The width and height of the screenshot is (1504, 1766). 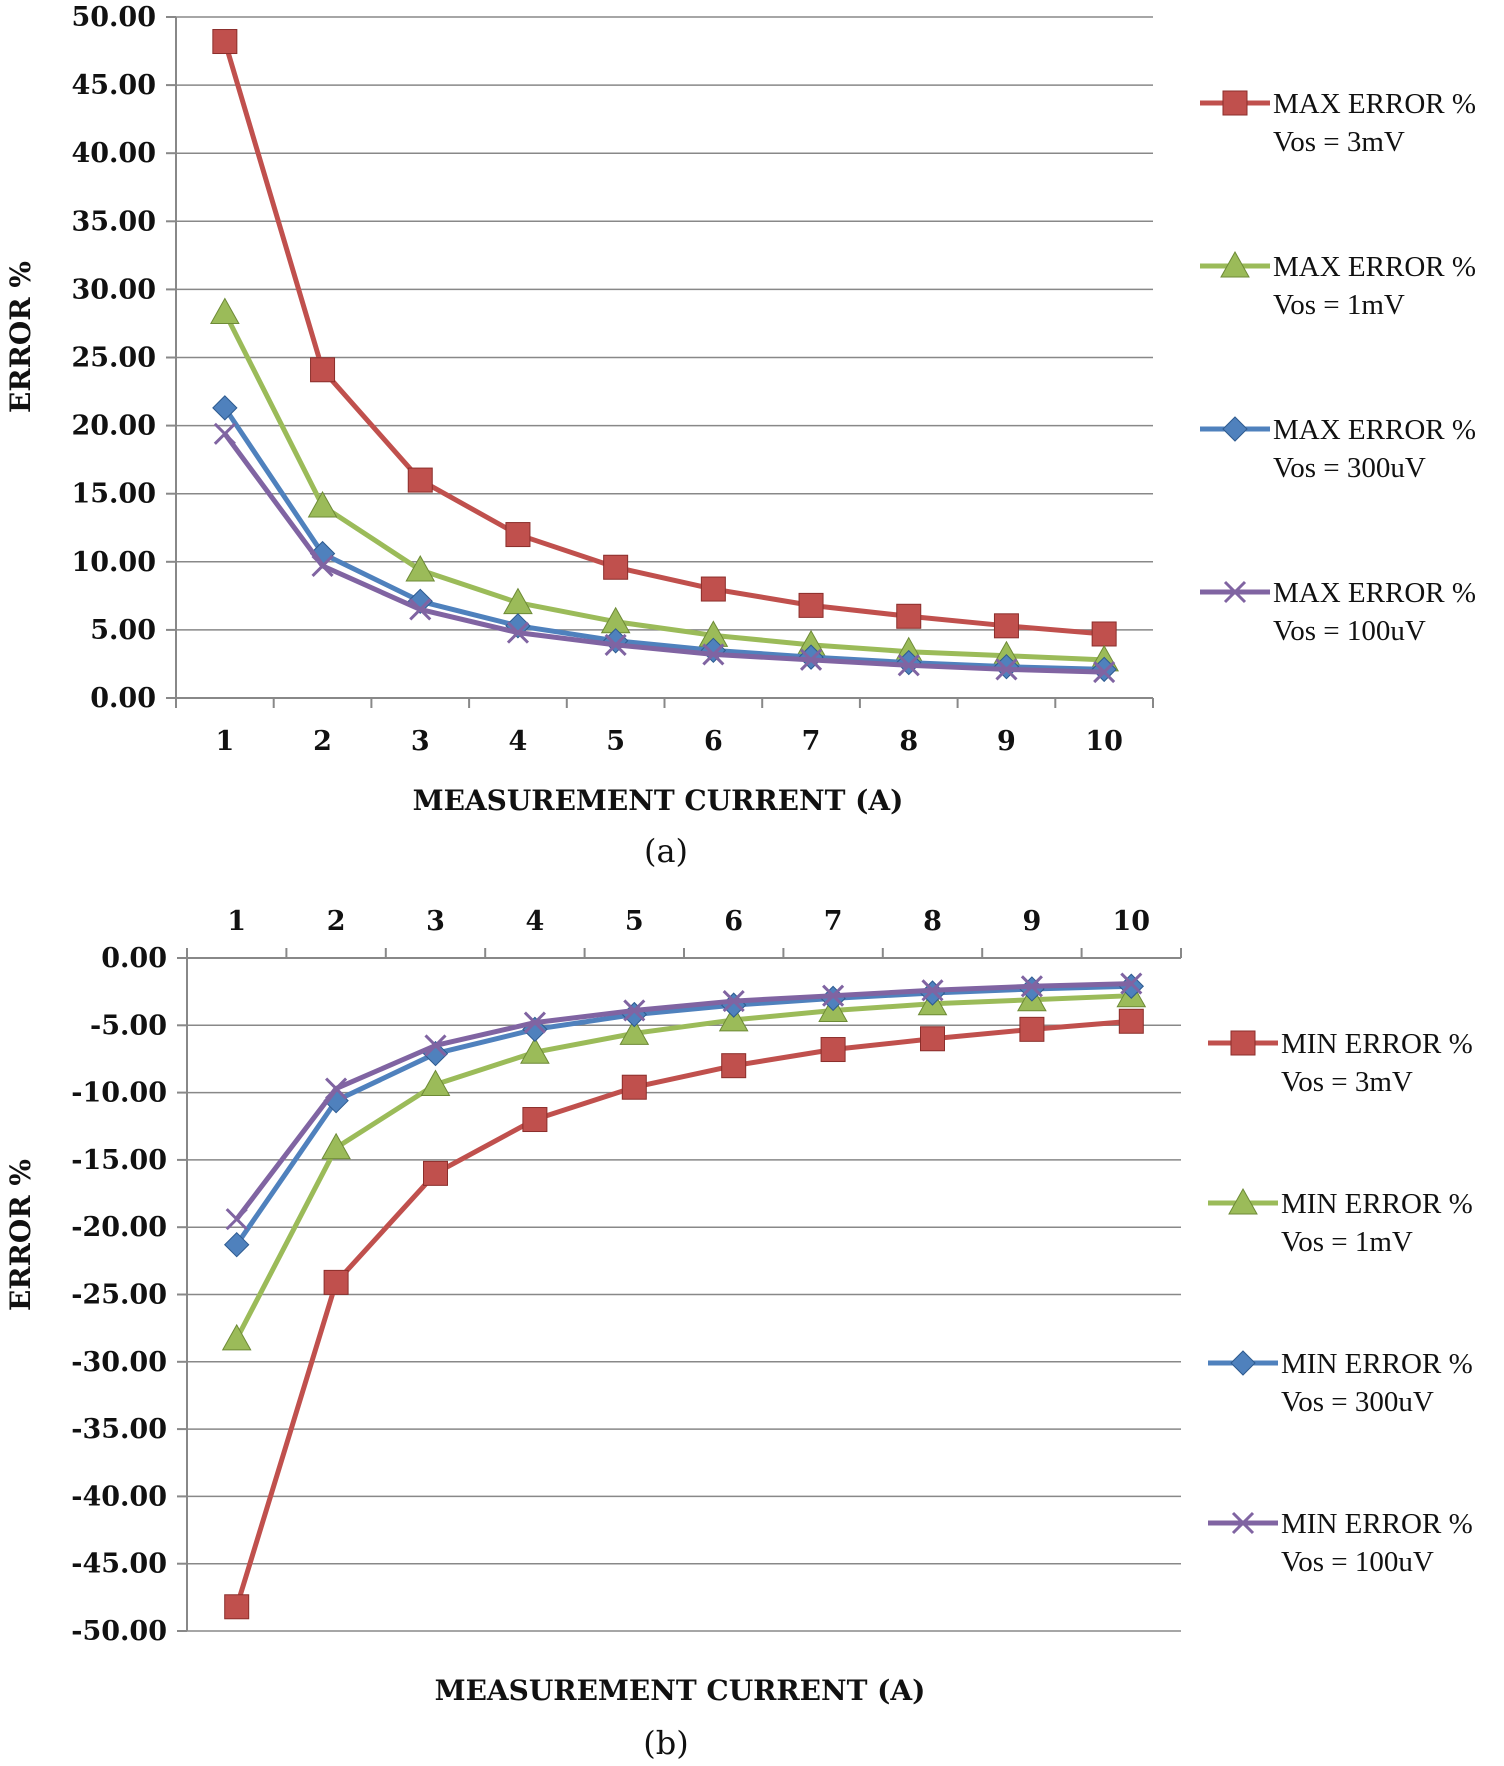 I want to click on y-tick-label: -5.00, so click(x=128, y=1025).